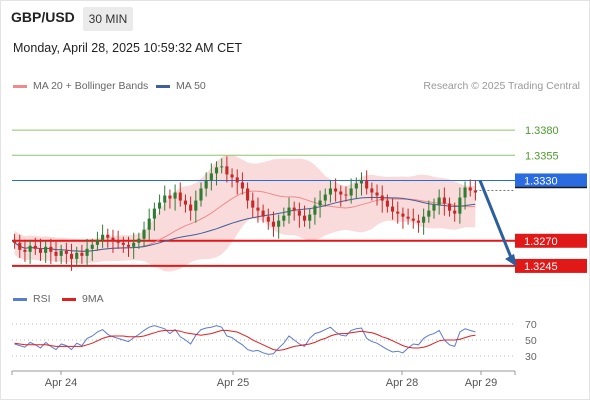 This screenshot has height=400, width=590. Describe the element at coordinates (181, 86) in the screenshot. I see `legend-ma50: MA 50` at that location.